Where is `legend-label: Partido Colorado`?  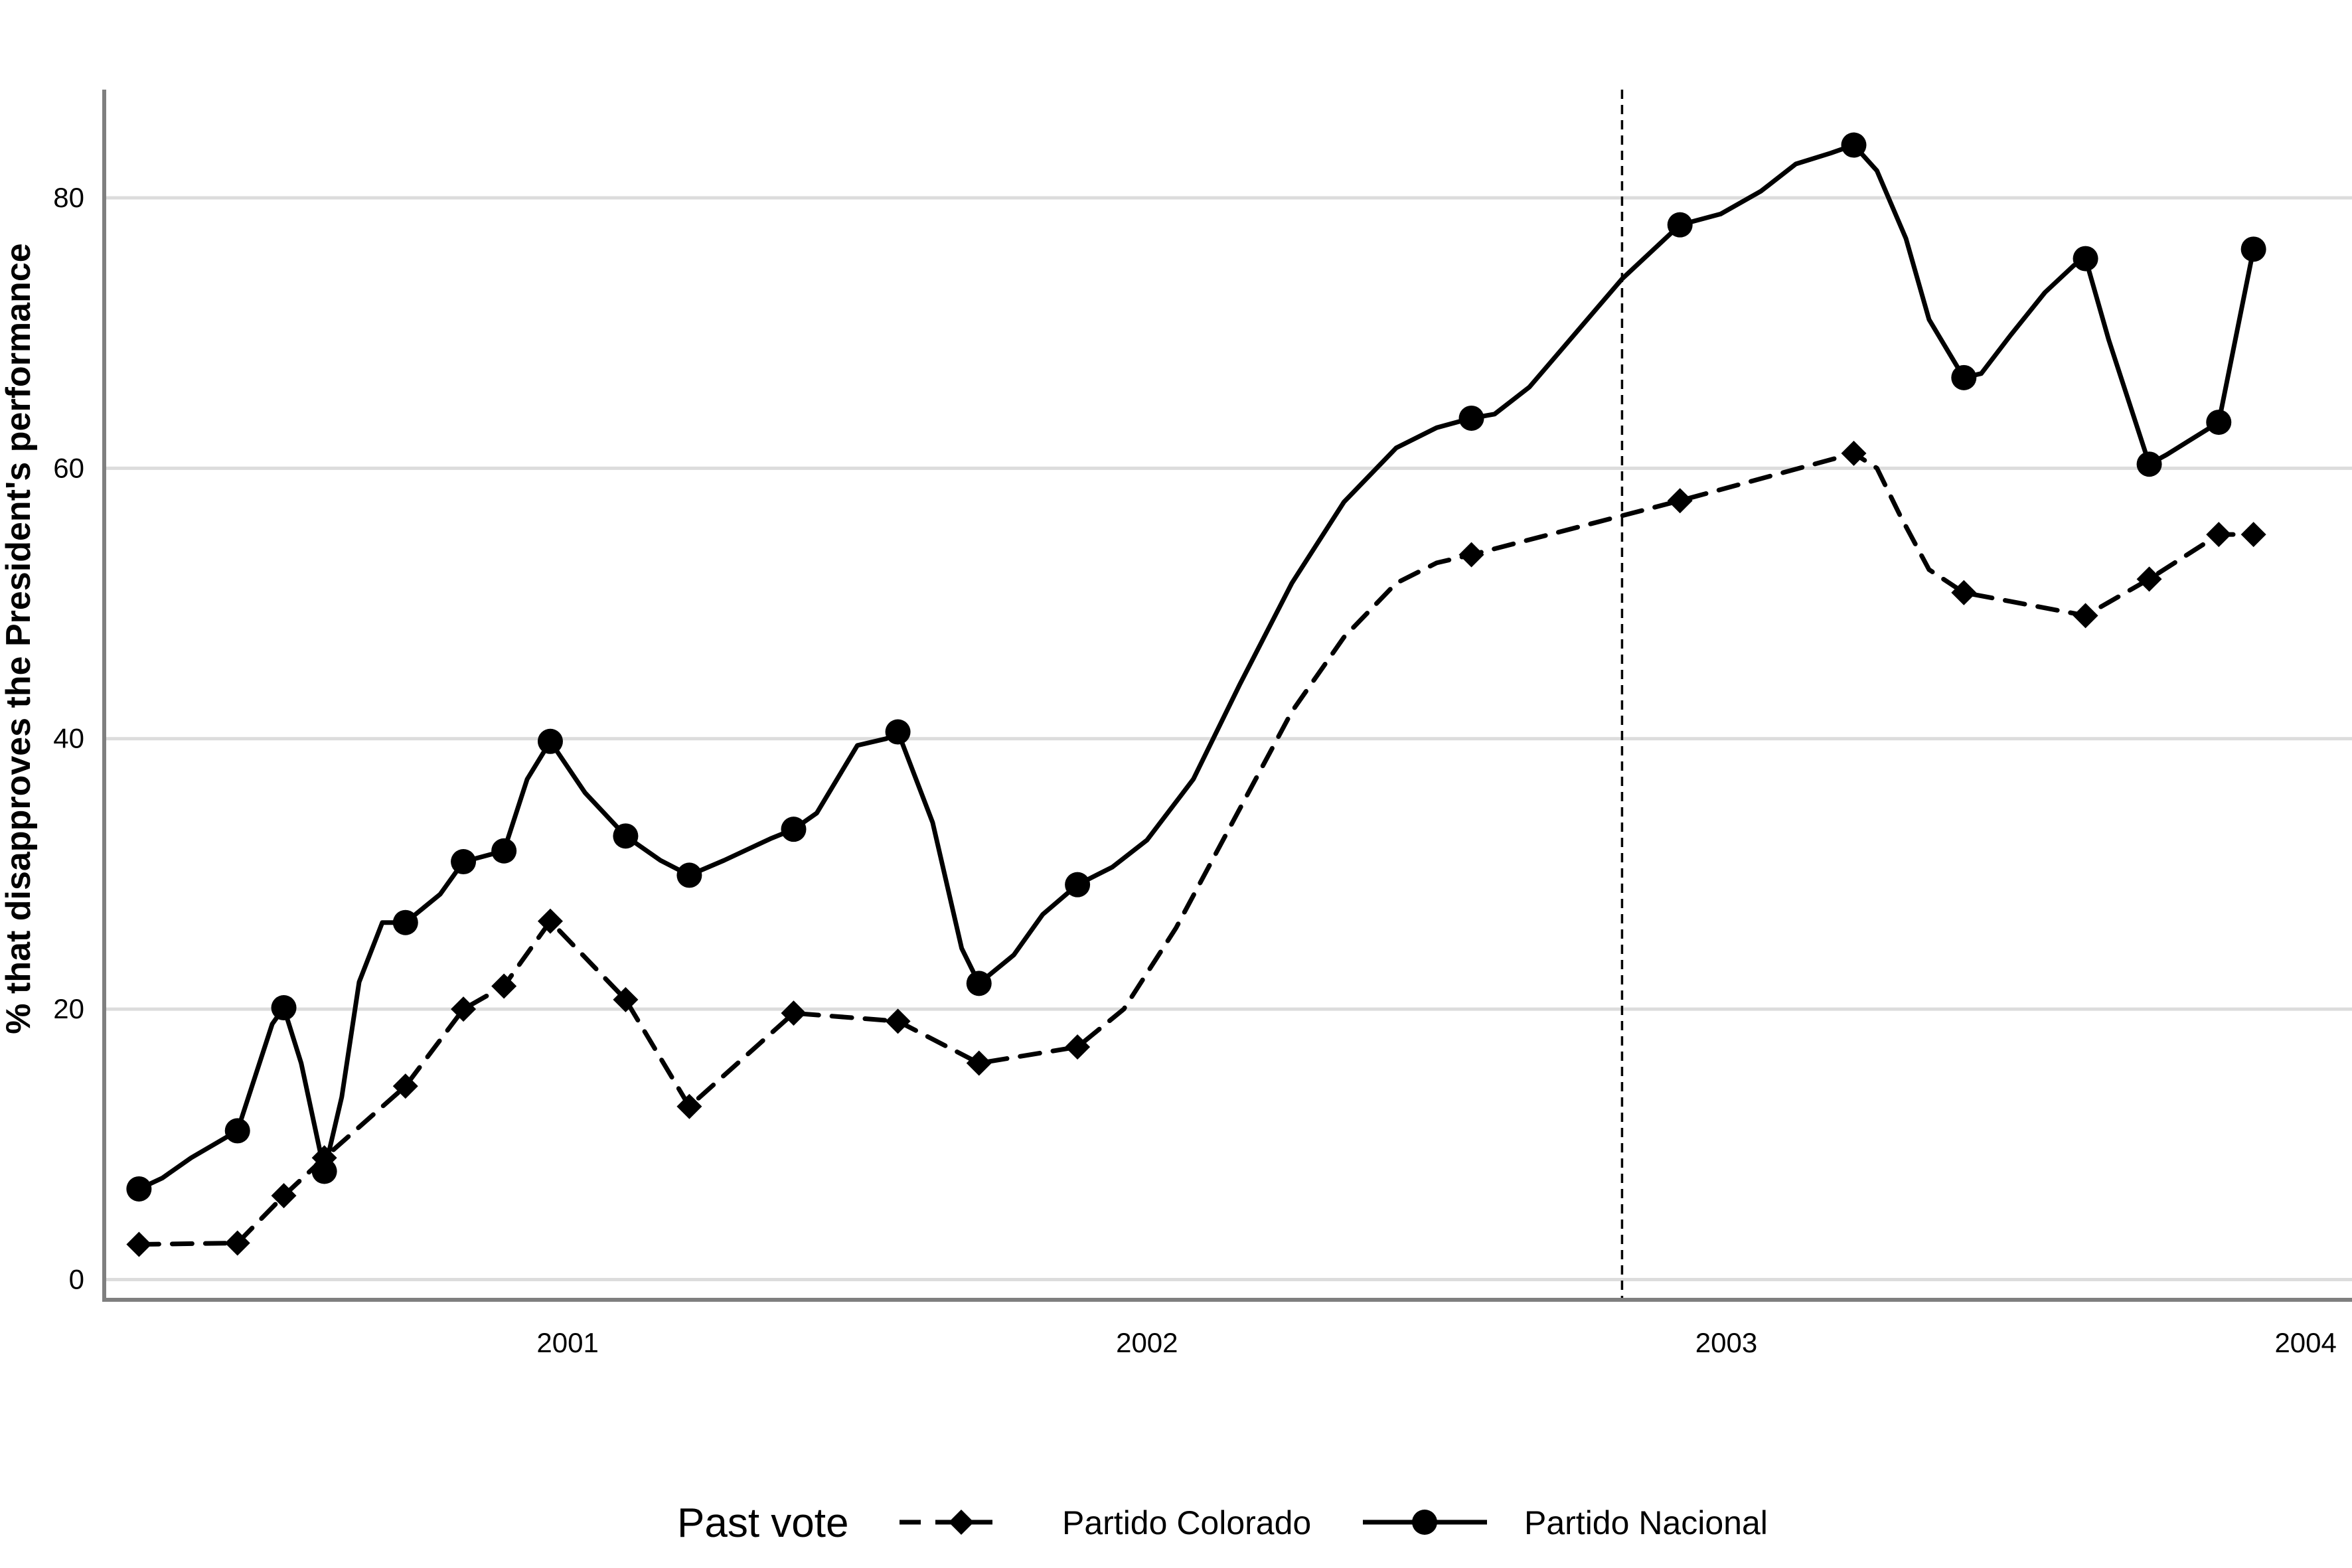
legend-label: Partido Colorado is located at coordinates (1187, 1523).